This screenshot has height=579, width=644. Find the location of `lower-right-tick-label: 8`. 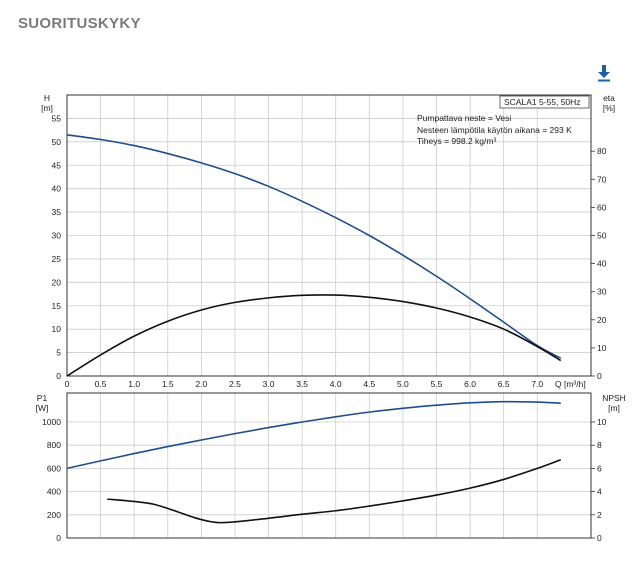

lower-right-tick-label: 8 is located at coordinates (599, 445).